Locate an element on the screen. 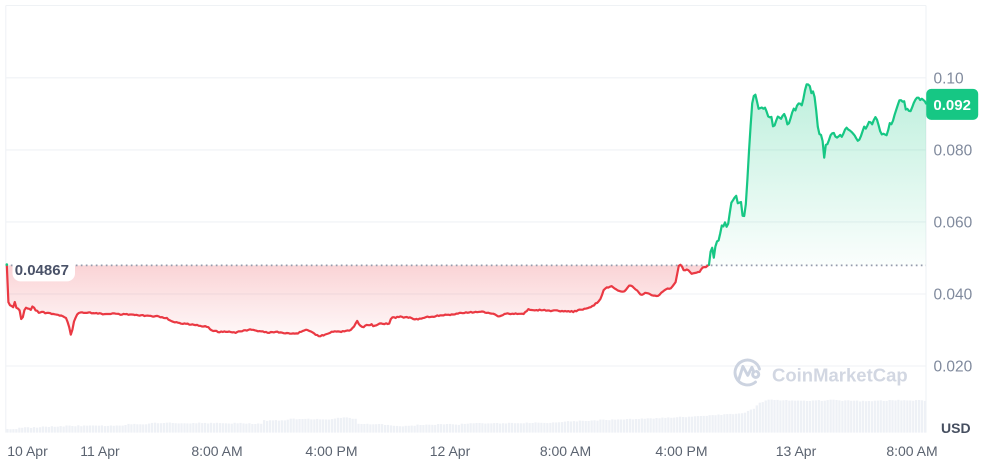 The image size is (982, 472). svg-text: 13 Apr is located at coordinates (796, 451).